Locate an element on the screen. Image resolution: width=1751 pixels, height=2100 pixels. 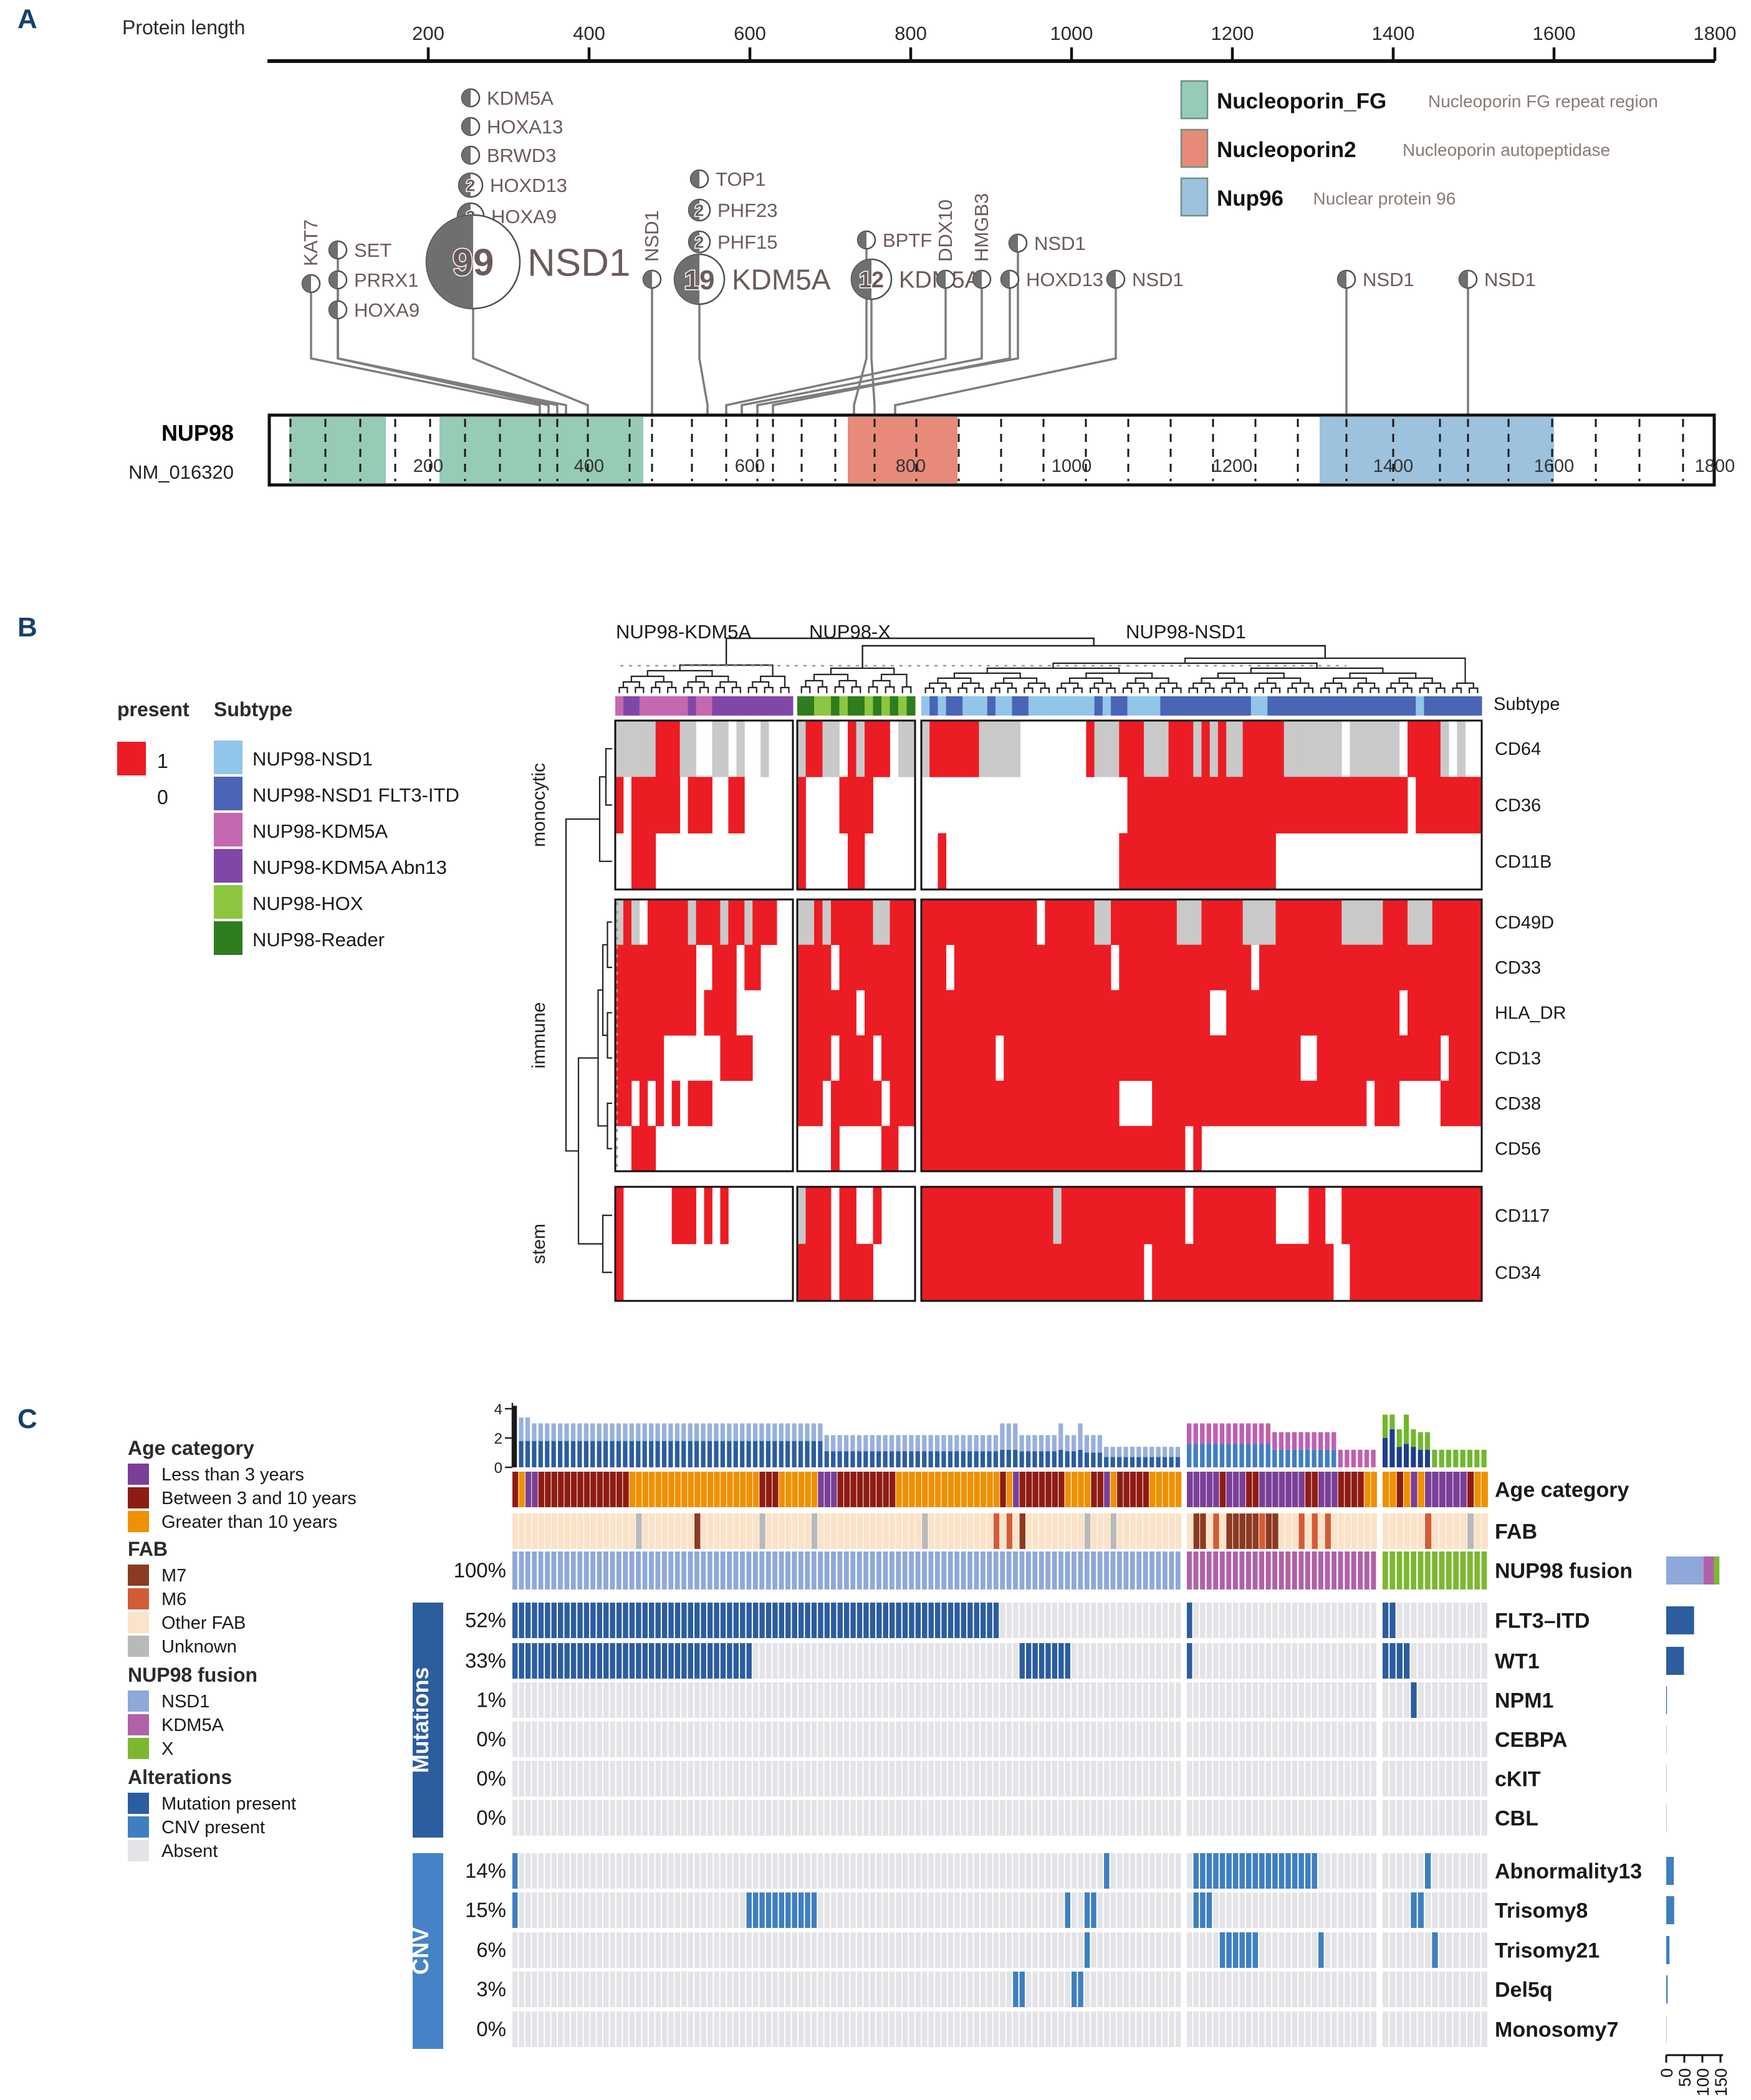
heatmap-row-CD64 is located at coordinates (1041, 749).